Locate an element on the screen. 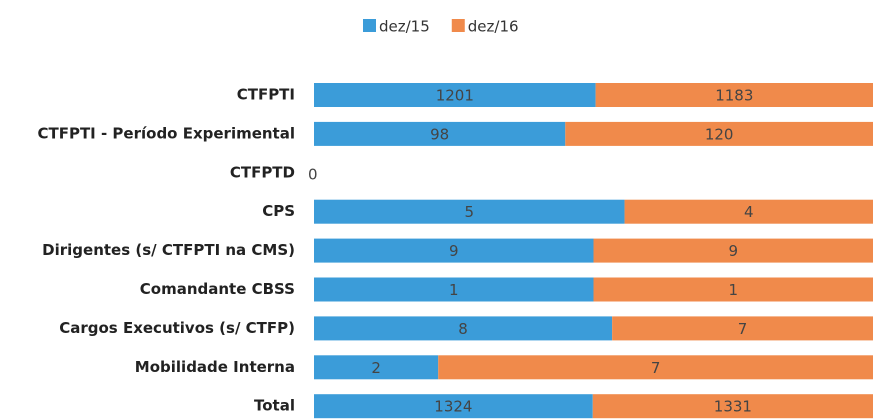 The width and height of the screenshot is (873, 419). category-label: CPS is located at coordinates (278, 211).